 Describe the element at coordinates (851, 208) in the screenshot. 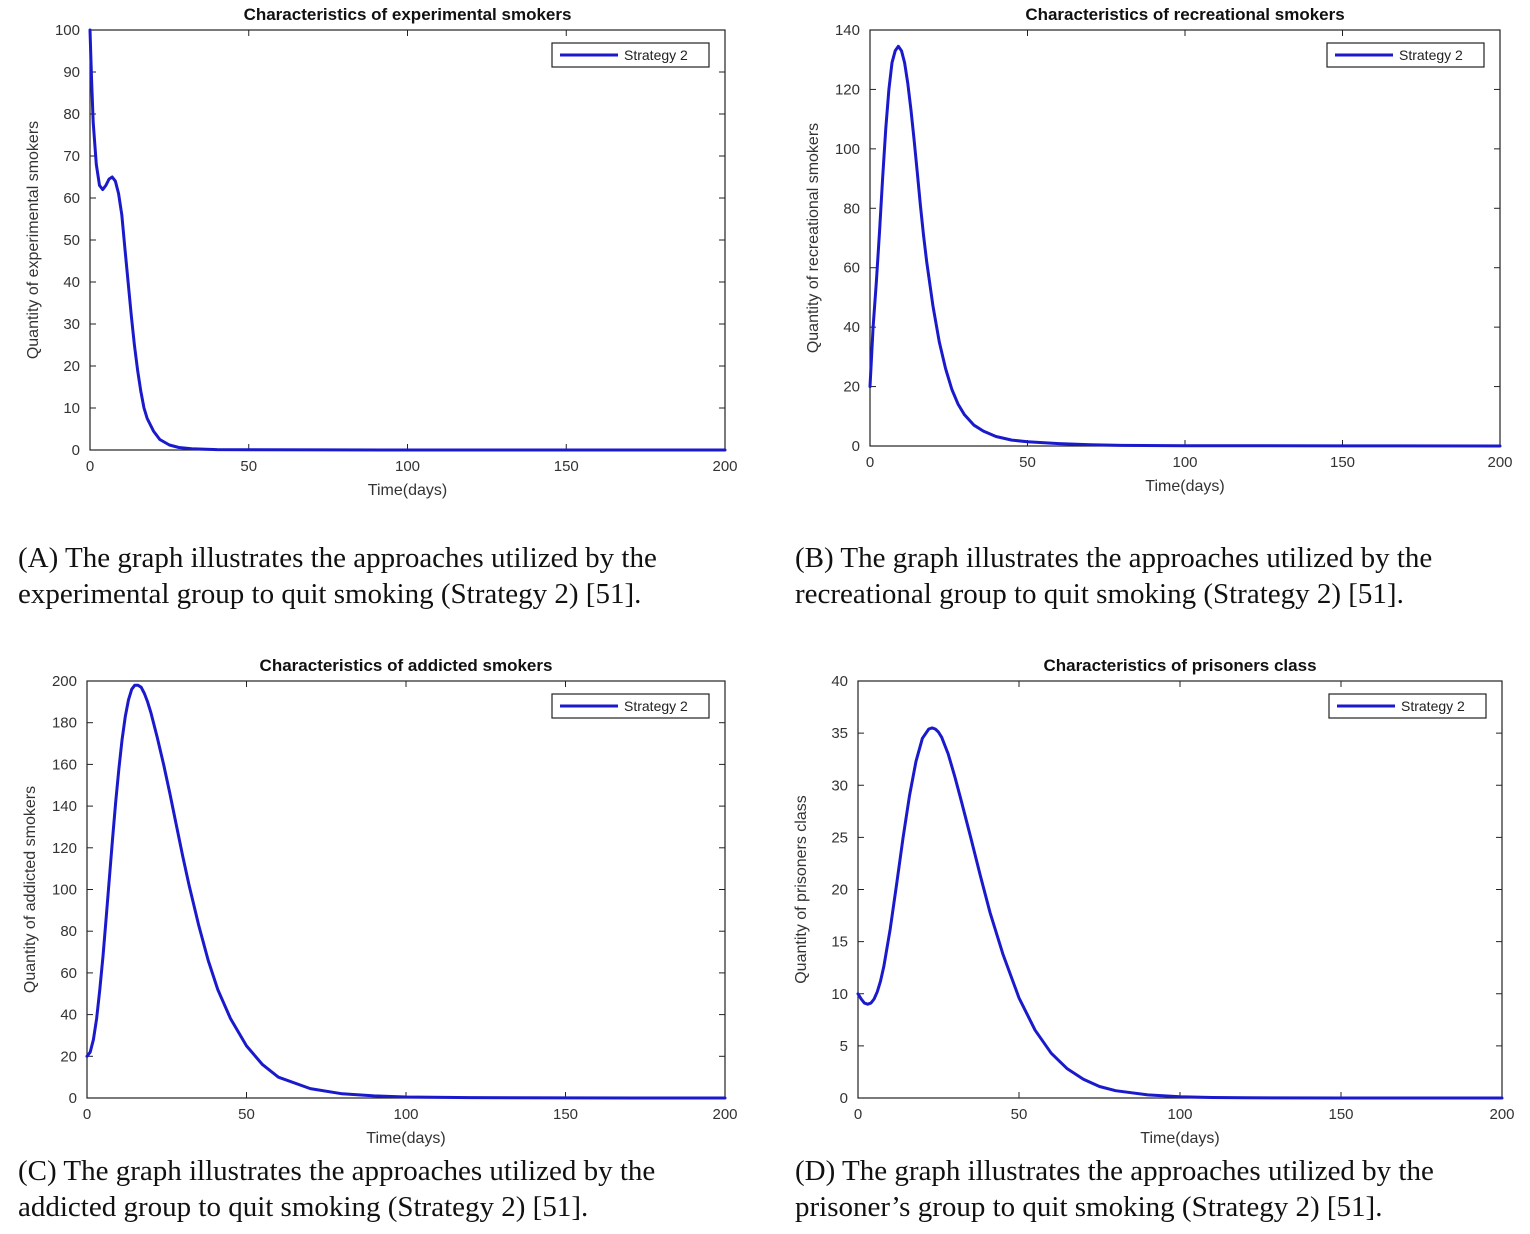

I see `y-tick-label-b: 80` at that location.